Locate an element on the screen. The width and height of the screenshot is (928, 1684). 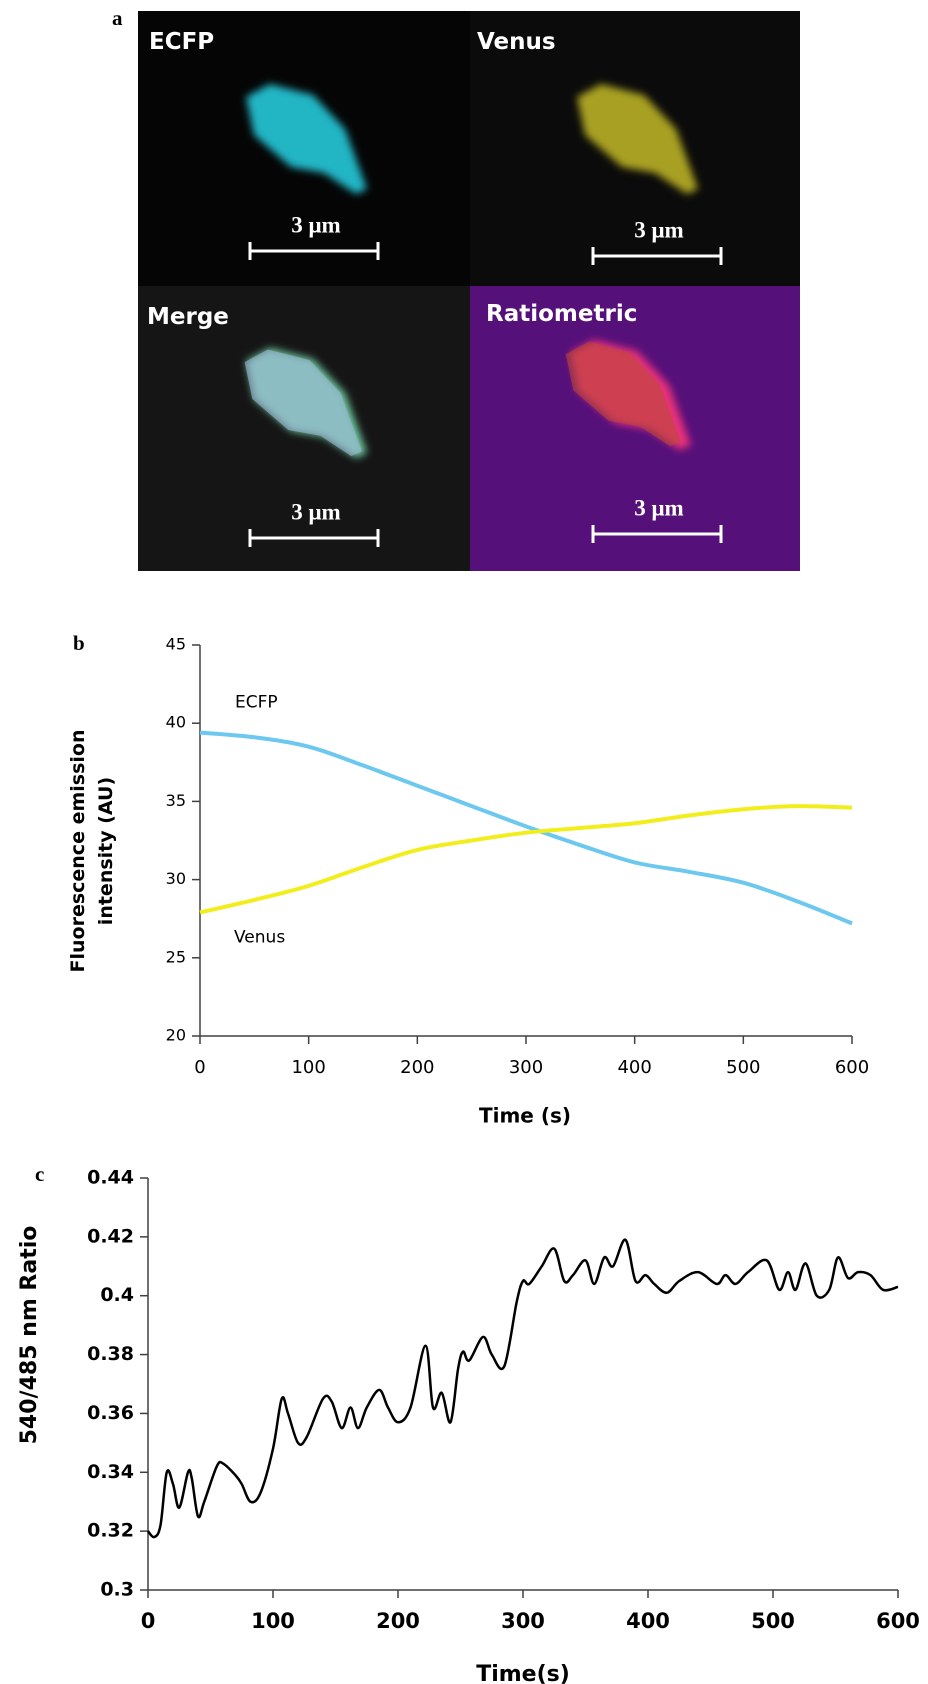
x-axis-label: Time(s) is located at coordinates (523, 1673).